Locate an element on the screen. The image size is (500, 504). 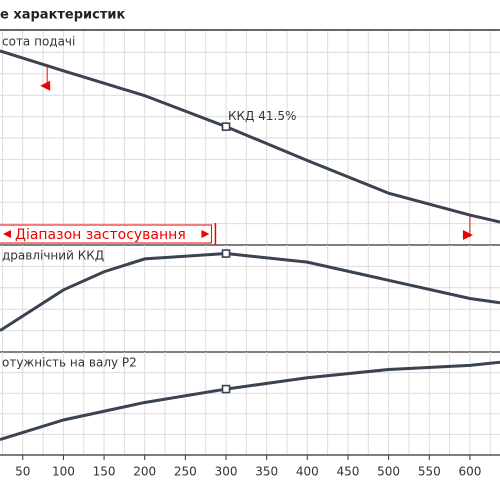
x-tick-label: 200 is located at coordinates (144, 472).